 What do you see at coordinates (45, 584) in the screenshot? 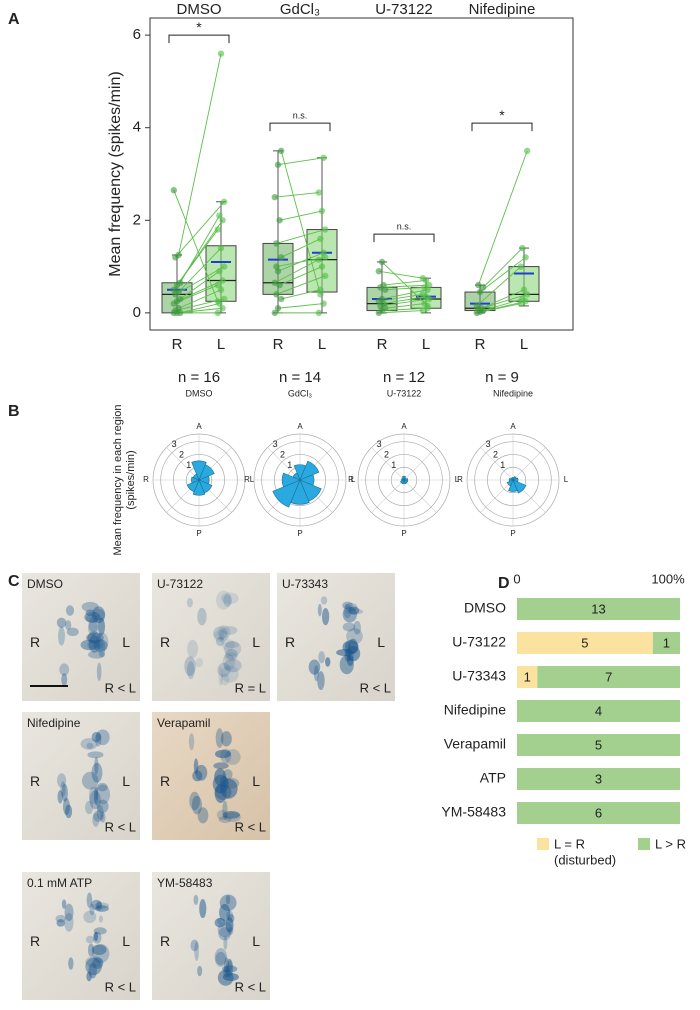
I see `image-label: DMSO` at bounding box center [45, 584].